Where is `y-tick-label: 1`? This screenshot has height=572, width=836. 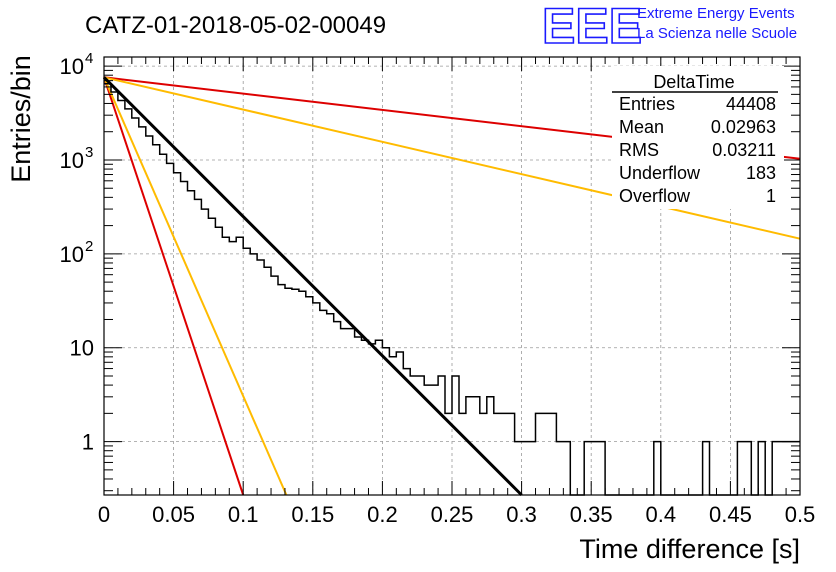
y-tick-label: 1 is located at coordinates (88, 442).